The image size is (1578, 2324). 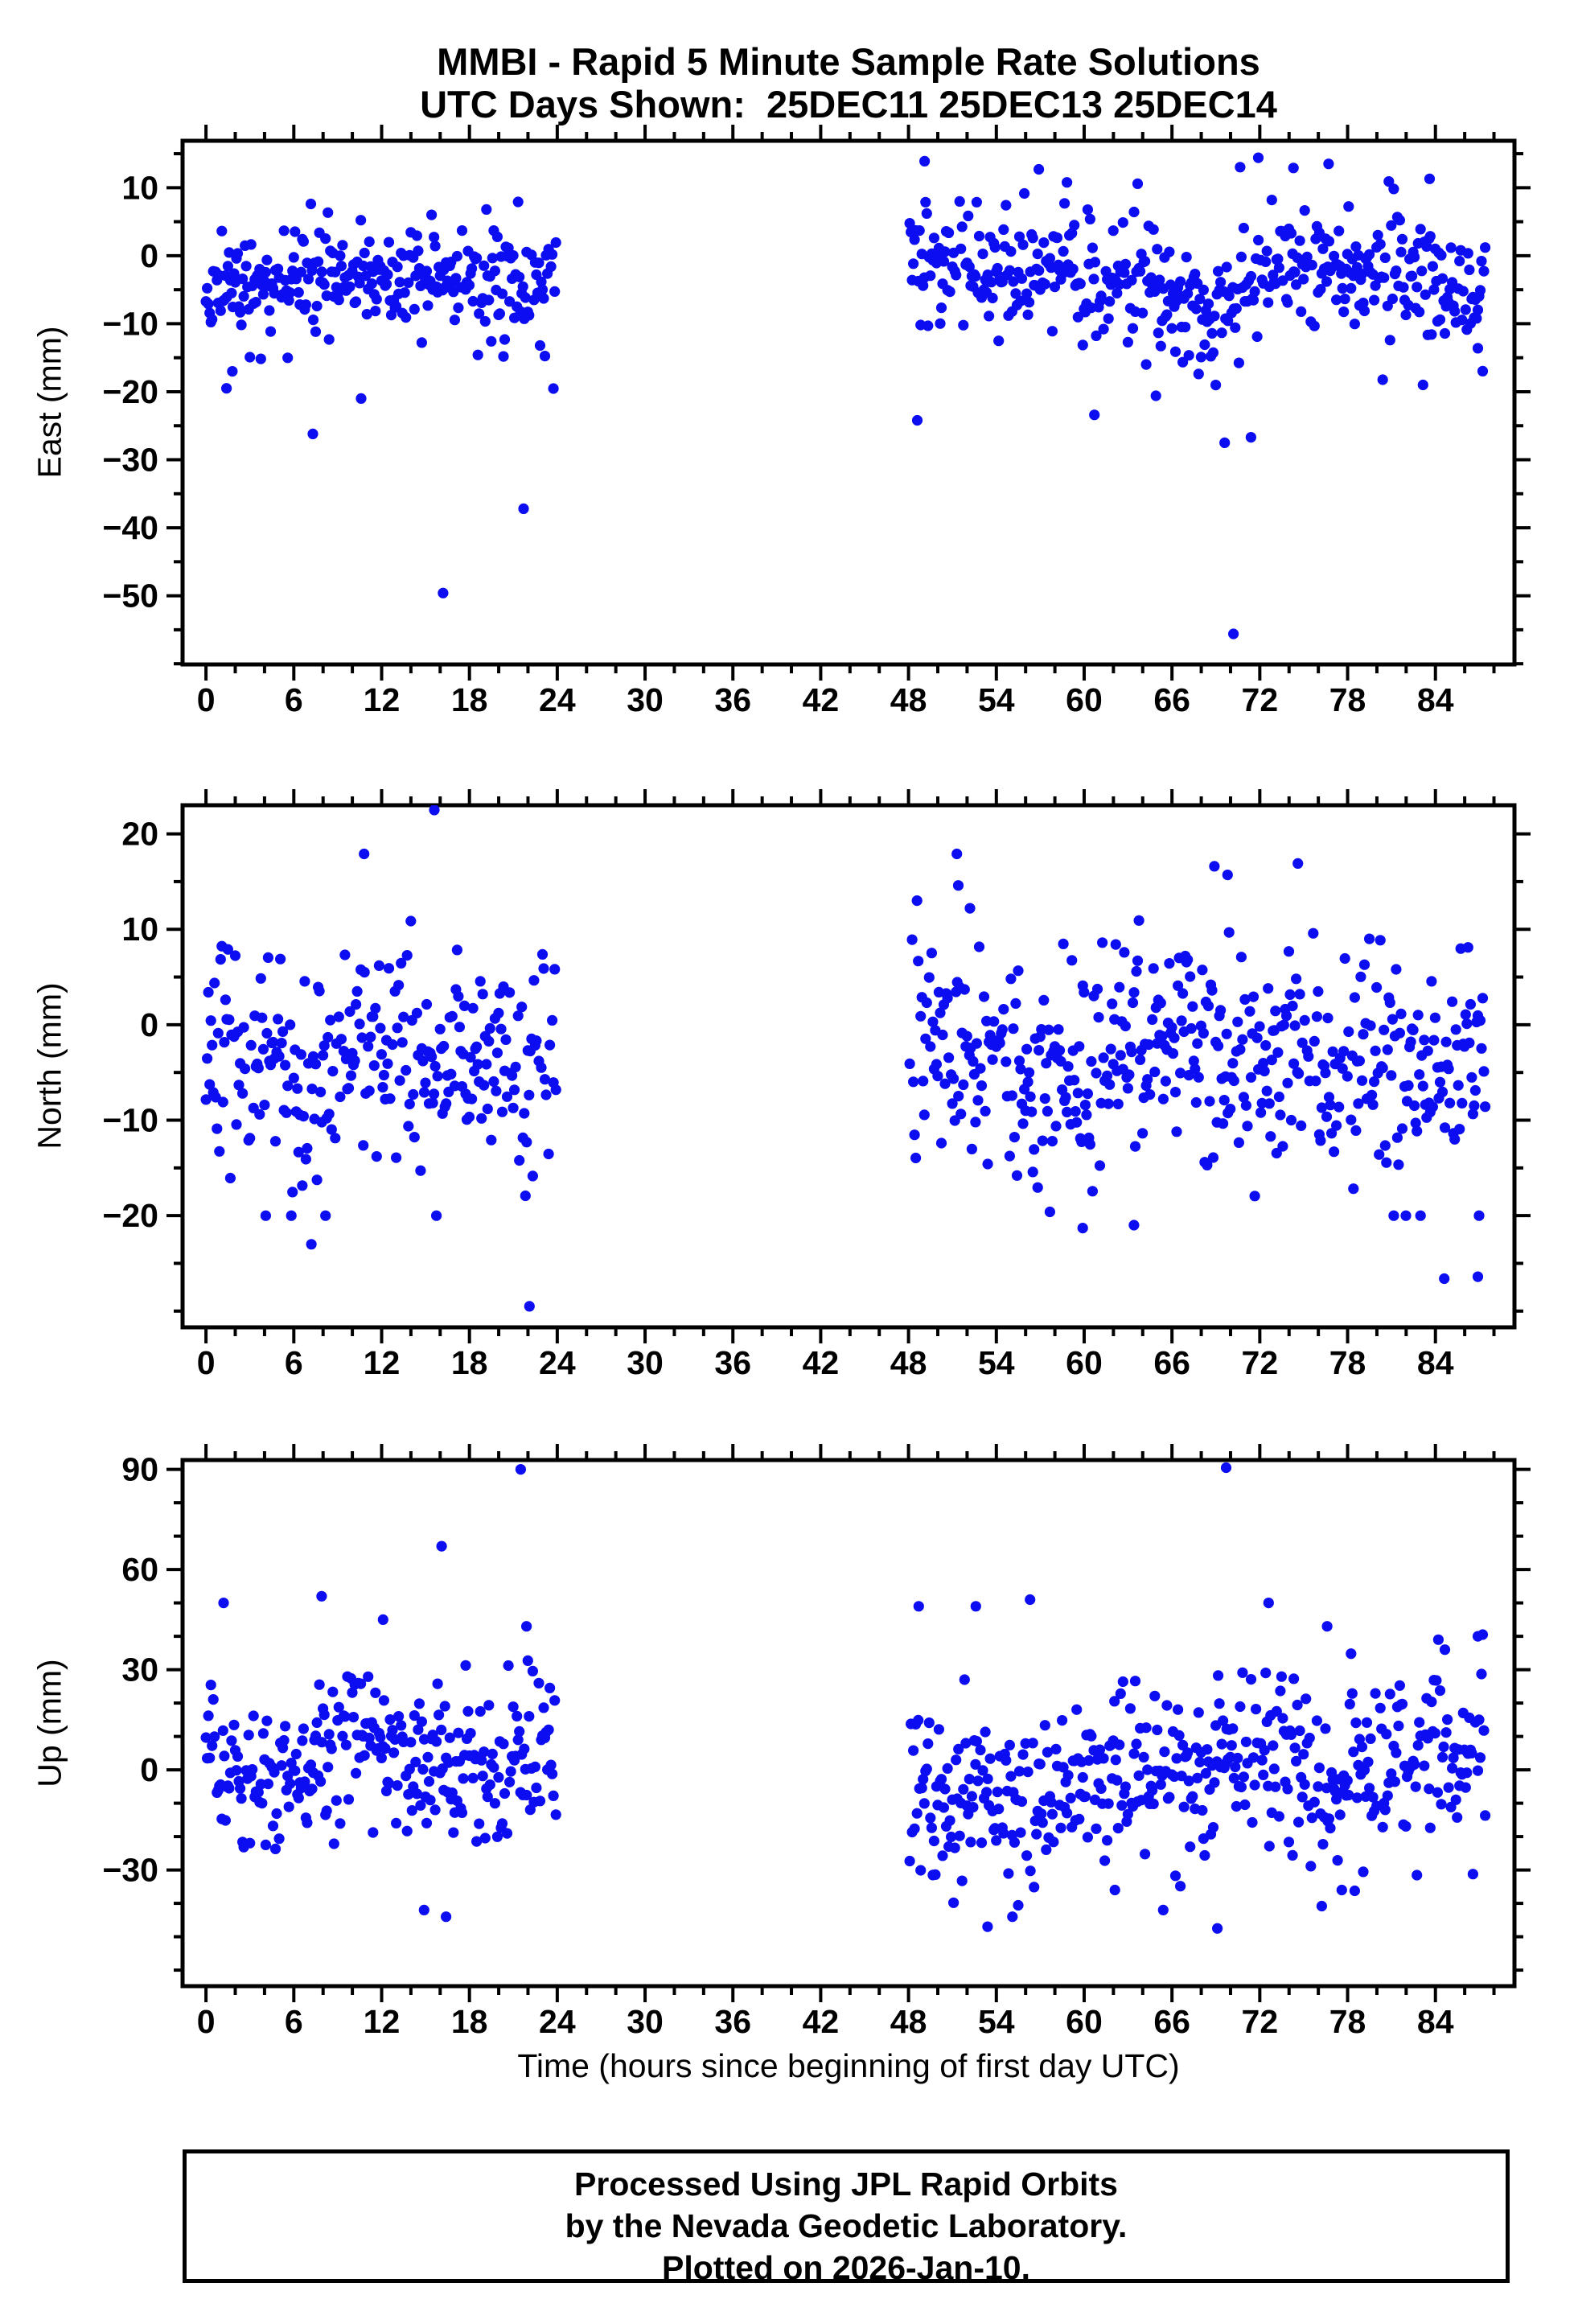 I want to click on plot-title-line2: UTC Days Shown: 25DEC11 25DEC13 25DEC14, so click(x=848, y=104).